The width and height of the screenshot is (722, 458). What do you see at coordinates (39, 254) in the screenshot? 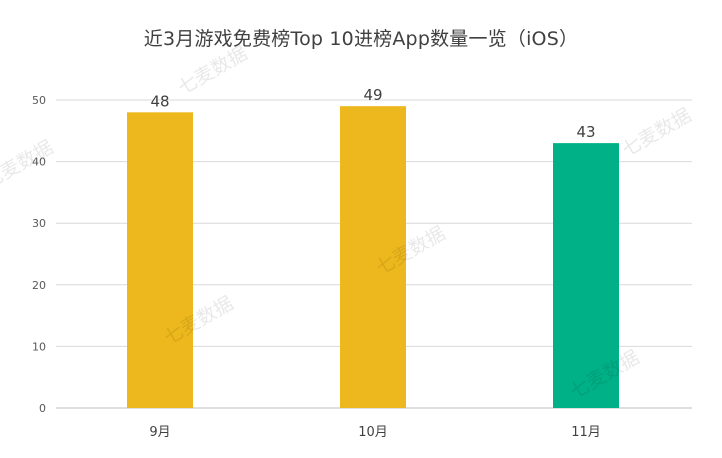
I see `y-axis-ticks: 0 10 20 30 40 50` at bounding box center [39, 254].